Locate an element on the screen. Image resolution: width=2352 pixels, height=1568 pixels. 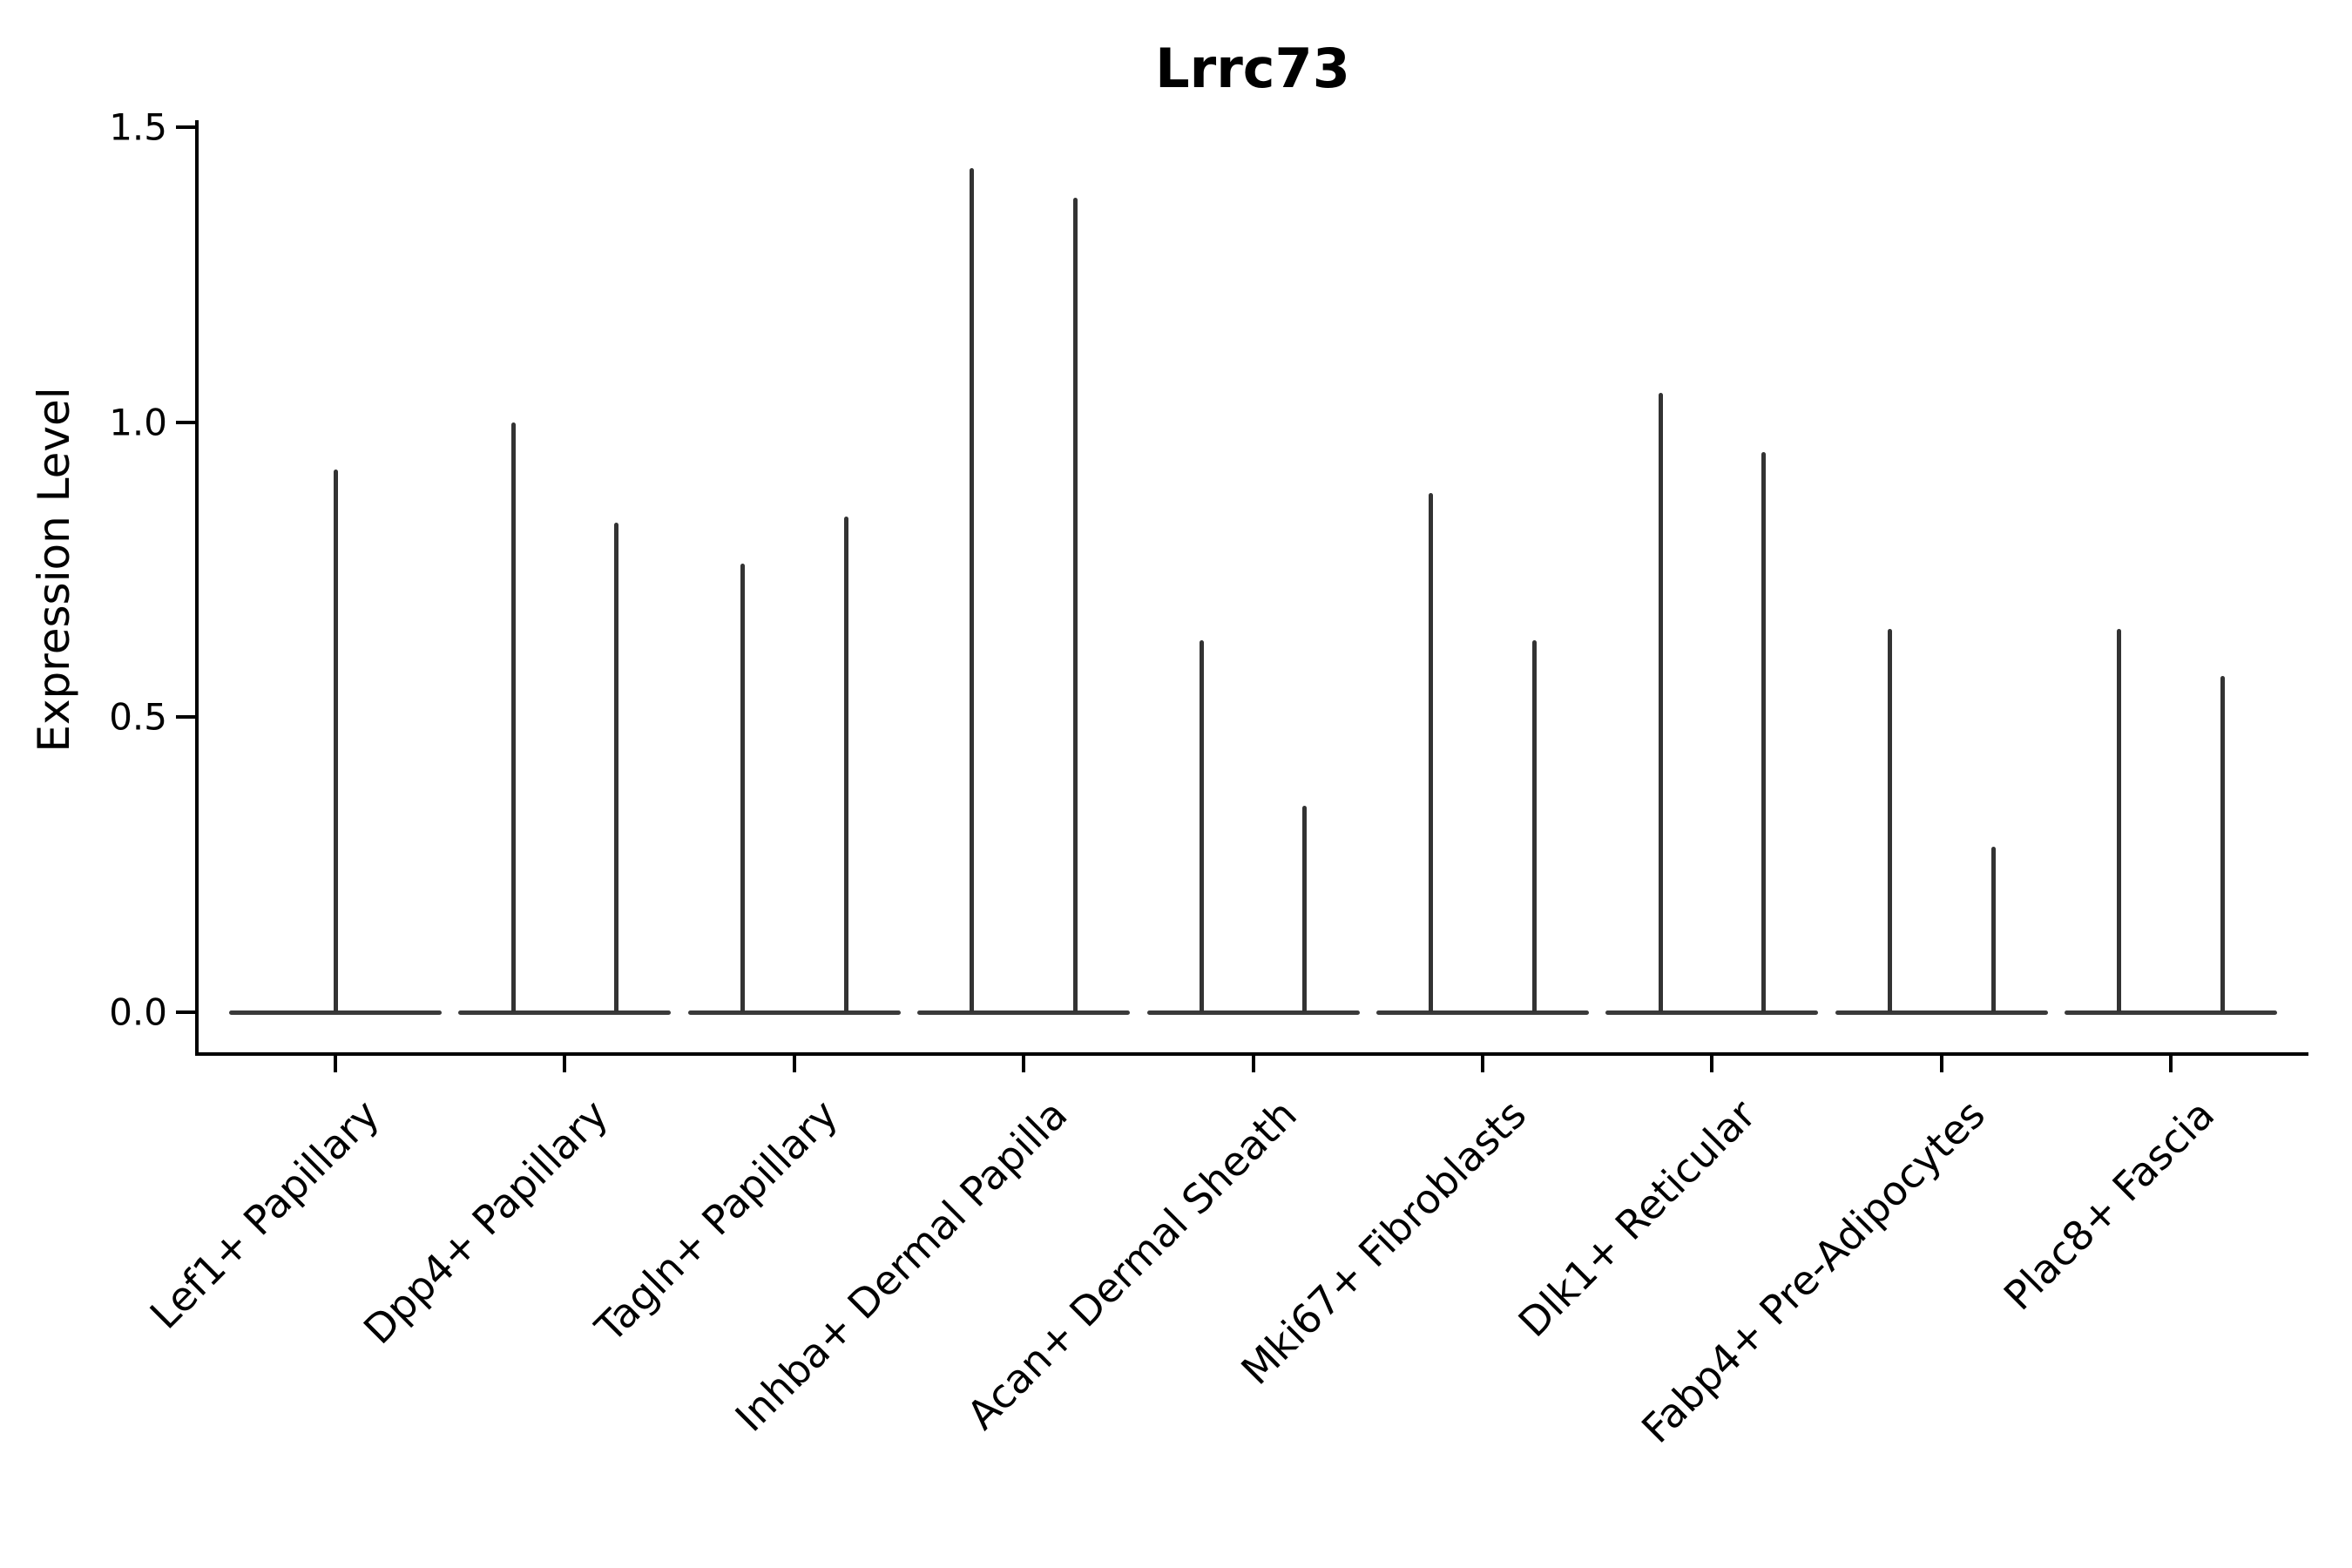
chart-title: Lrrc73 is located at coordinates (1252, 68).